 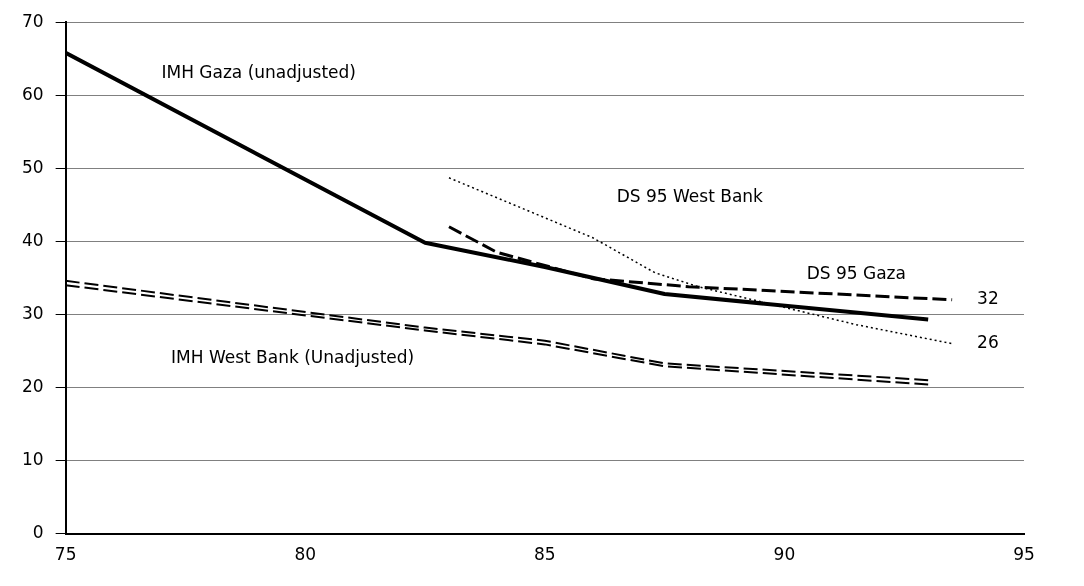 I want to click on y-tick-label: 60, so click(x=32, y=93).